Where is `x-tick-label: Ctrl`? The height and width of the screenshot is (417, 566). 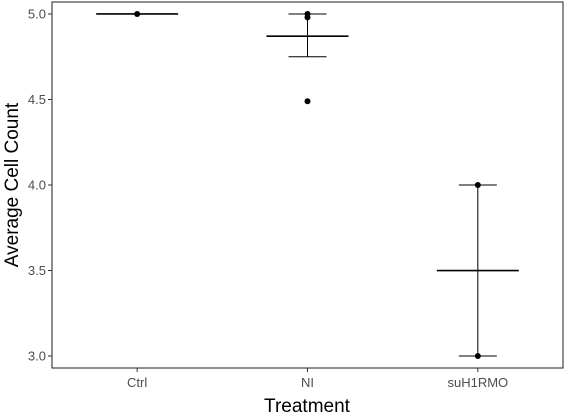 x-tick-label: Ctrl is located at coordinates (137, 382).